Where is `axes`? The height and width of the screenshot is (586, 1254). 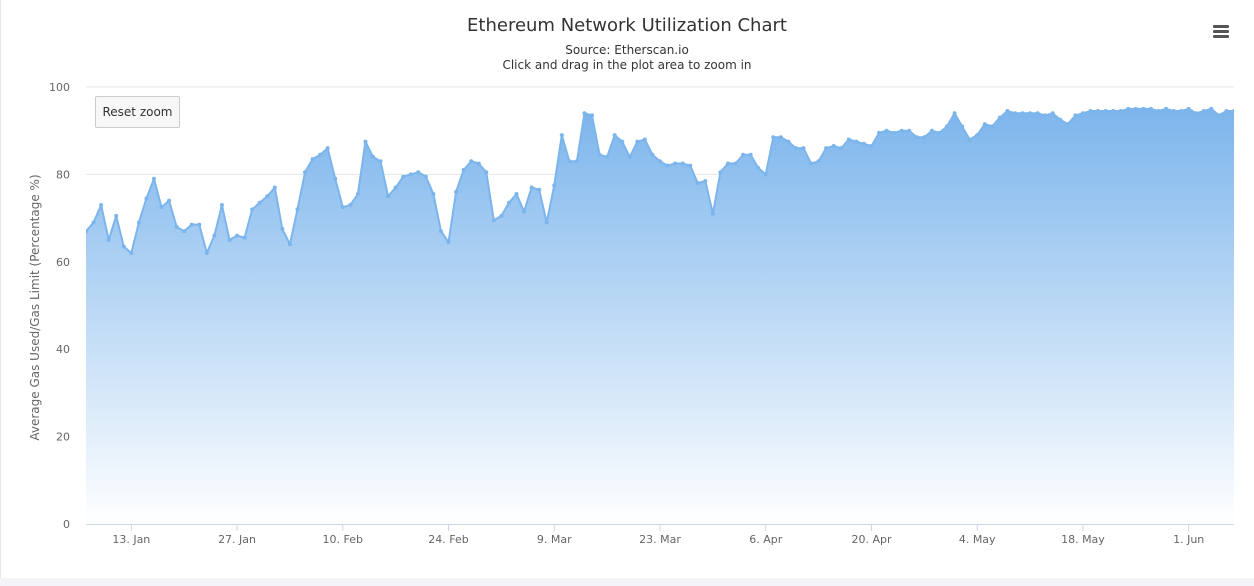
axes is located at coordinates (660, 527).